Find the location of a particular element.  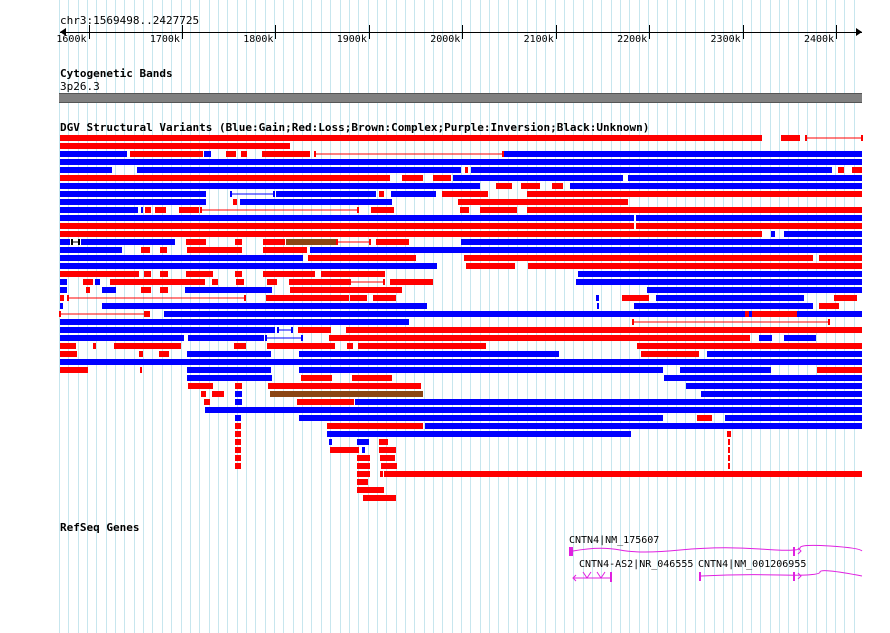

ruler-right-arrow-icon is located at coordinates (859, 32).